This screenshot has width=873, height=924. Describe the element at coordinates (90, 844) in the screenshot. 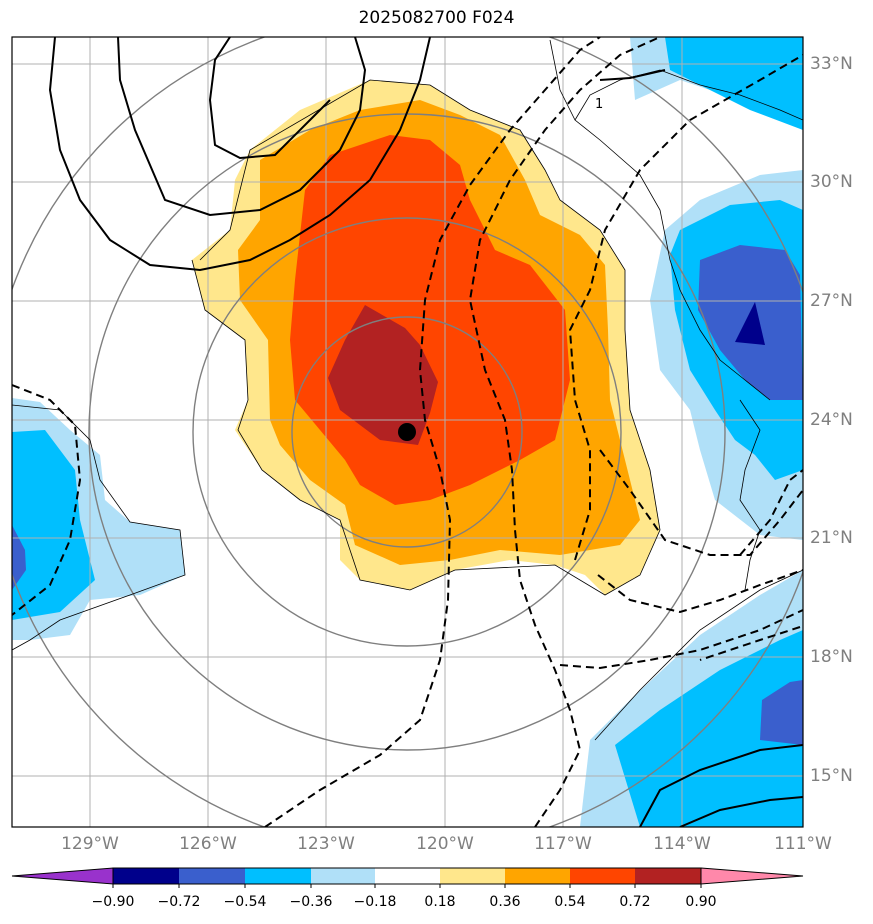

I see `lon-label-129w: 129°W` at that location.